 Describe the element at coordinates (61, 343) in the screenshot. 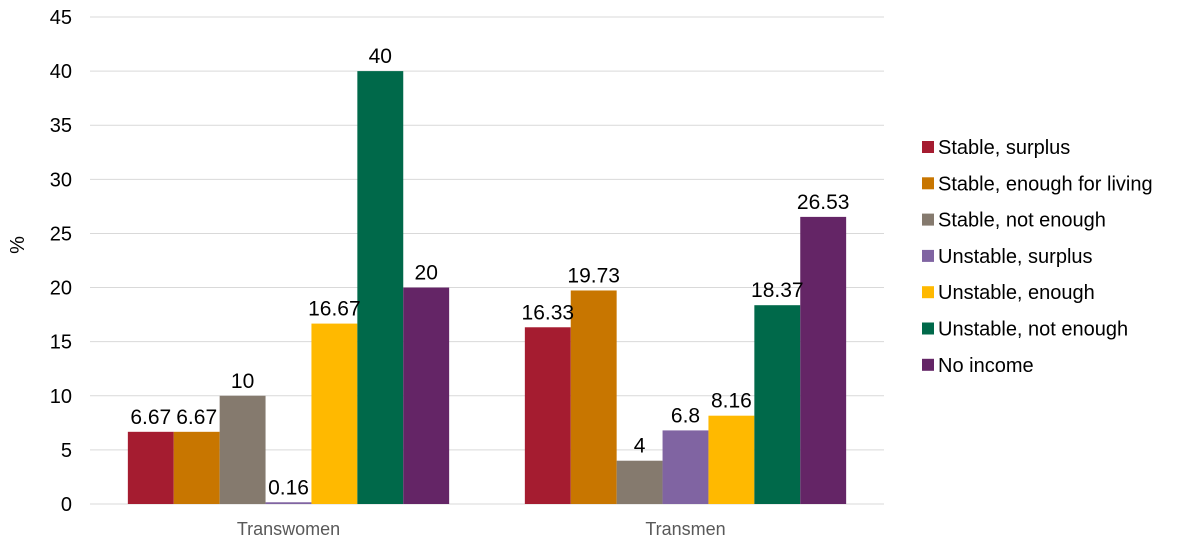

I see `y-tick-label: 15` at that location.